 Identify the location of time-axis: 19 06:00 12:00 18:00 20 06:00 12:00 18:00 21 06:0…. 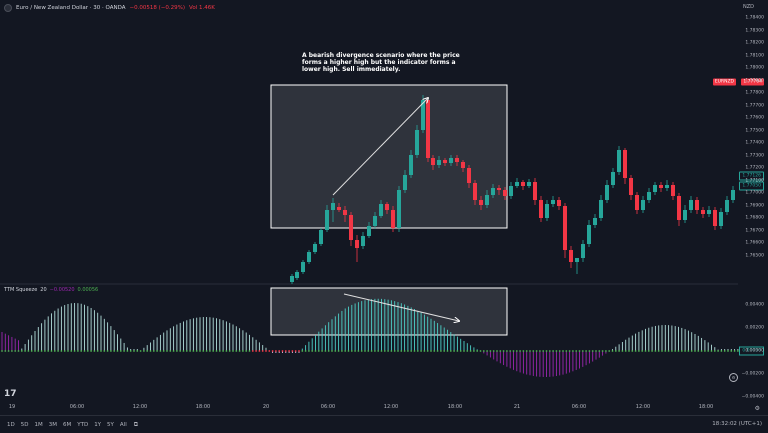
(369, 409).